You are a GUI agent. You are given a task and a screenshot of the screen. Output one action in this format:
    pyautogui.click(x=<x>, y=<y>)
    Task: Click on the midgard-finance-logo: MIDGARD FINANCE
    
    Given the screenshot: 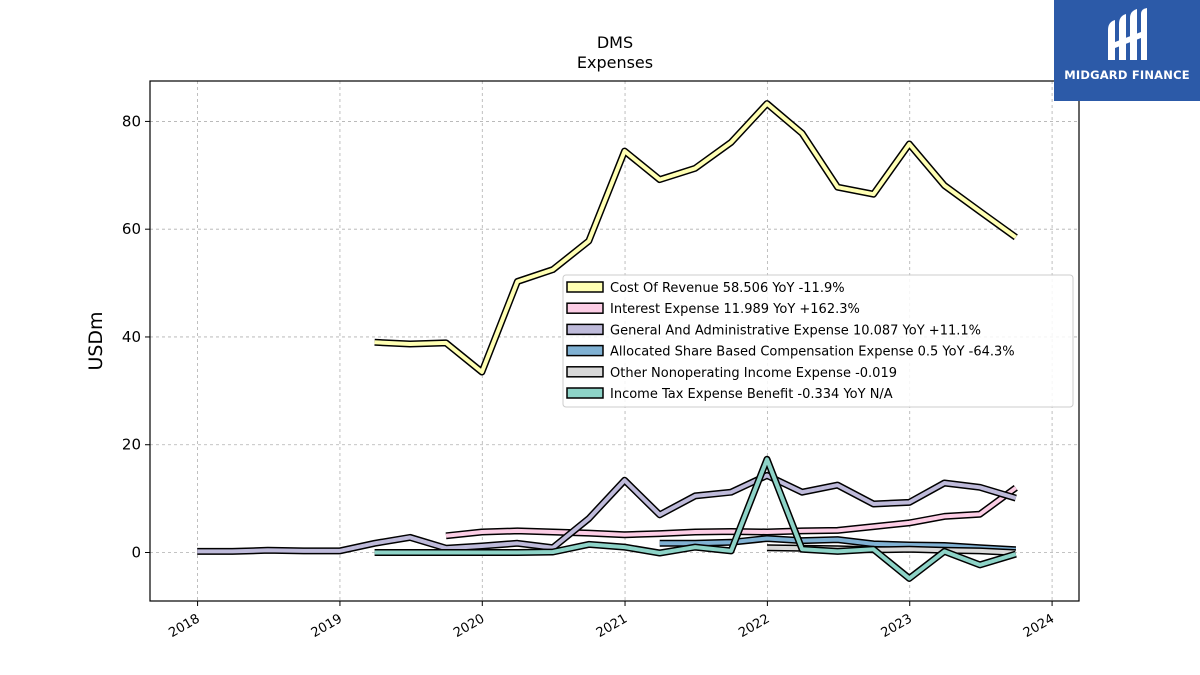 What is the action you would take?
    pyautogui.click(x=1127, y=50)
    